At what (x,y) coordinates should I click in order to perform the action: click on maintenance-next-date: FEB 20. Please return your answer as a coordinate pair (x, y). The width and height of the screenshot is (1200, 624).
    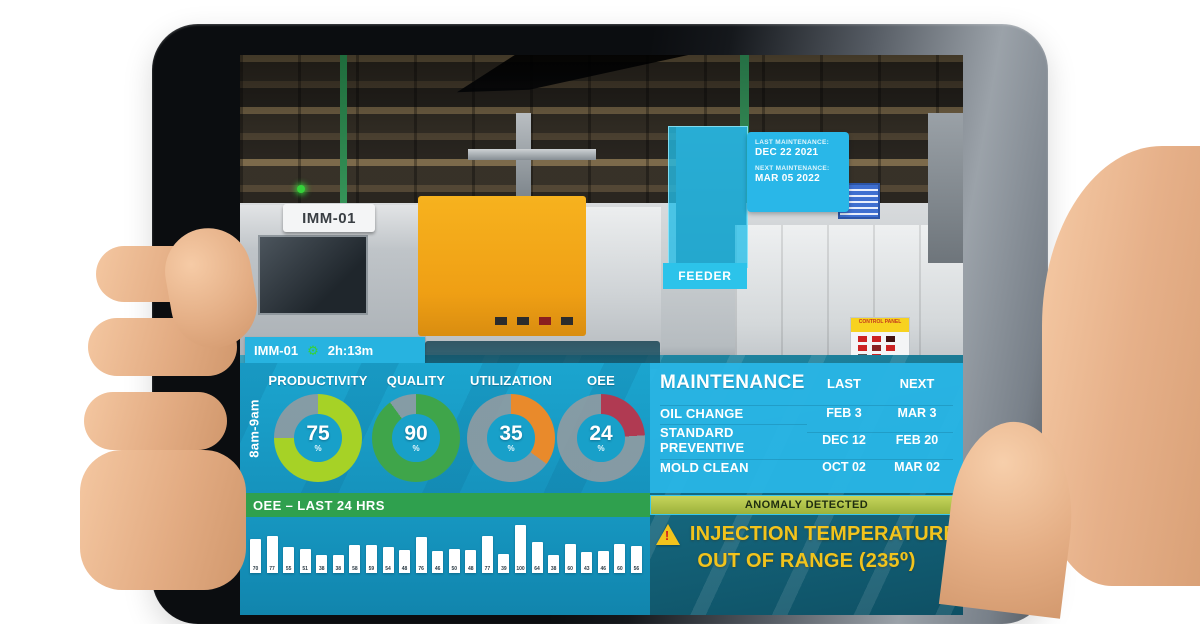
    Looking at the image, I should click on (917, 439).